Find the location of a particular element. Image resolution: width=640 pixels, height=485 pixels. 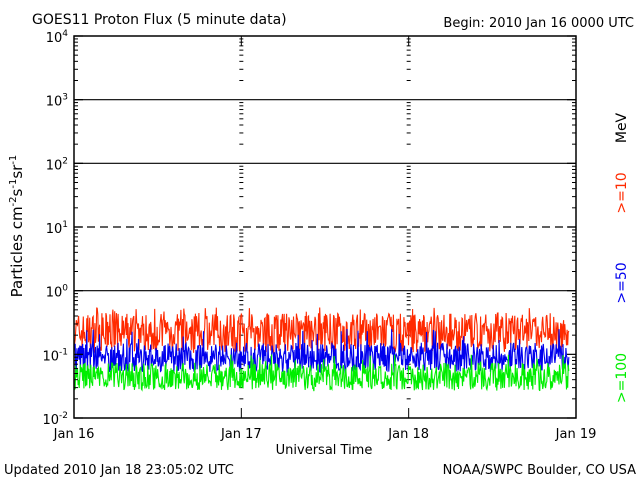

y-tick-label: 10² is located at coordinates (57, 164).